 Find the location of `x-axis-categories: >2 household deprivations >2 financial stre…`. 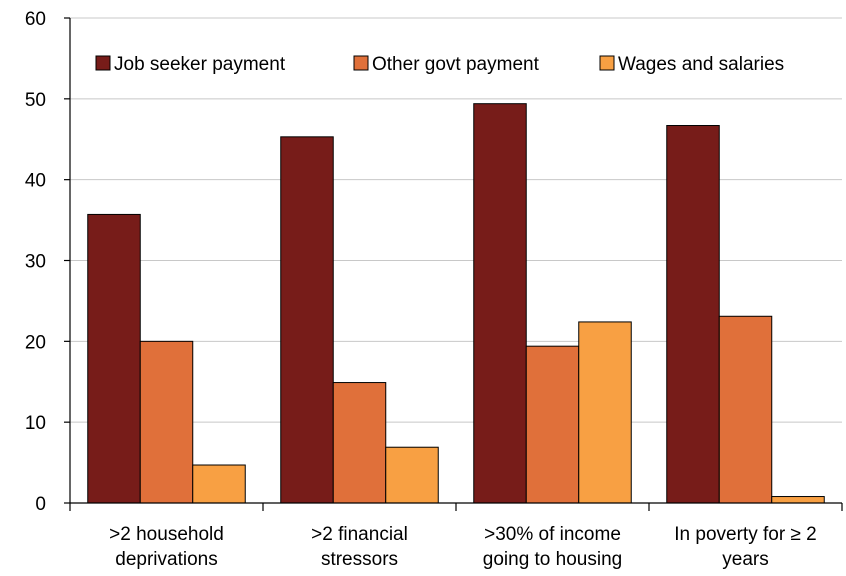

x-axis-categories: >2 household deprivations >2 financial stre… is located at coordinates (456, 536).